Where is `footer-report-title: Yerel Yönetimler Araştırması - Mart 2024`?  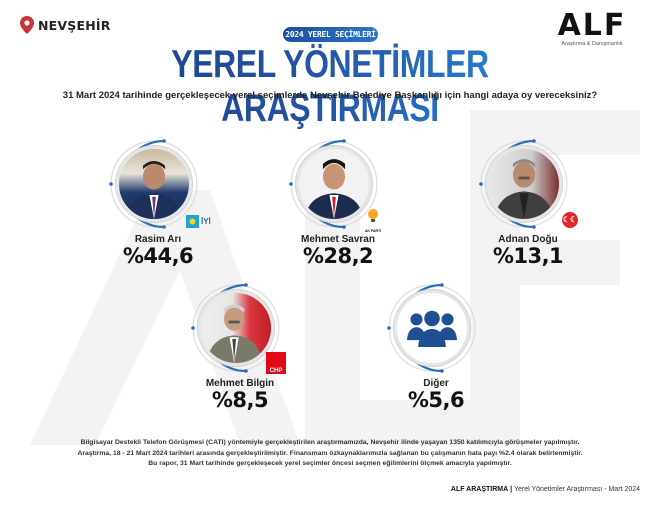 footer-report-title: Yerel Yönetimler Araştırması - Mart 2024 is located at coordinates (576, 489).